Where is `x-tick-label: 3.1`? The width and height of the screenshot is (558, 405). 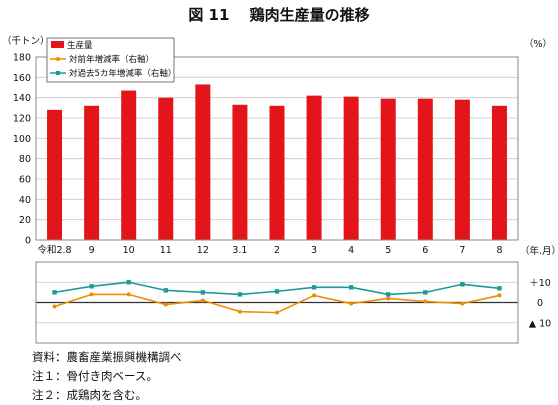 x-tick-label: 3.1 is located at coordinates (239, 250).